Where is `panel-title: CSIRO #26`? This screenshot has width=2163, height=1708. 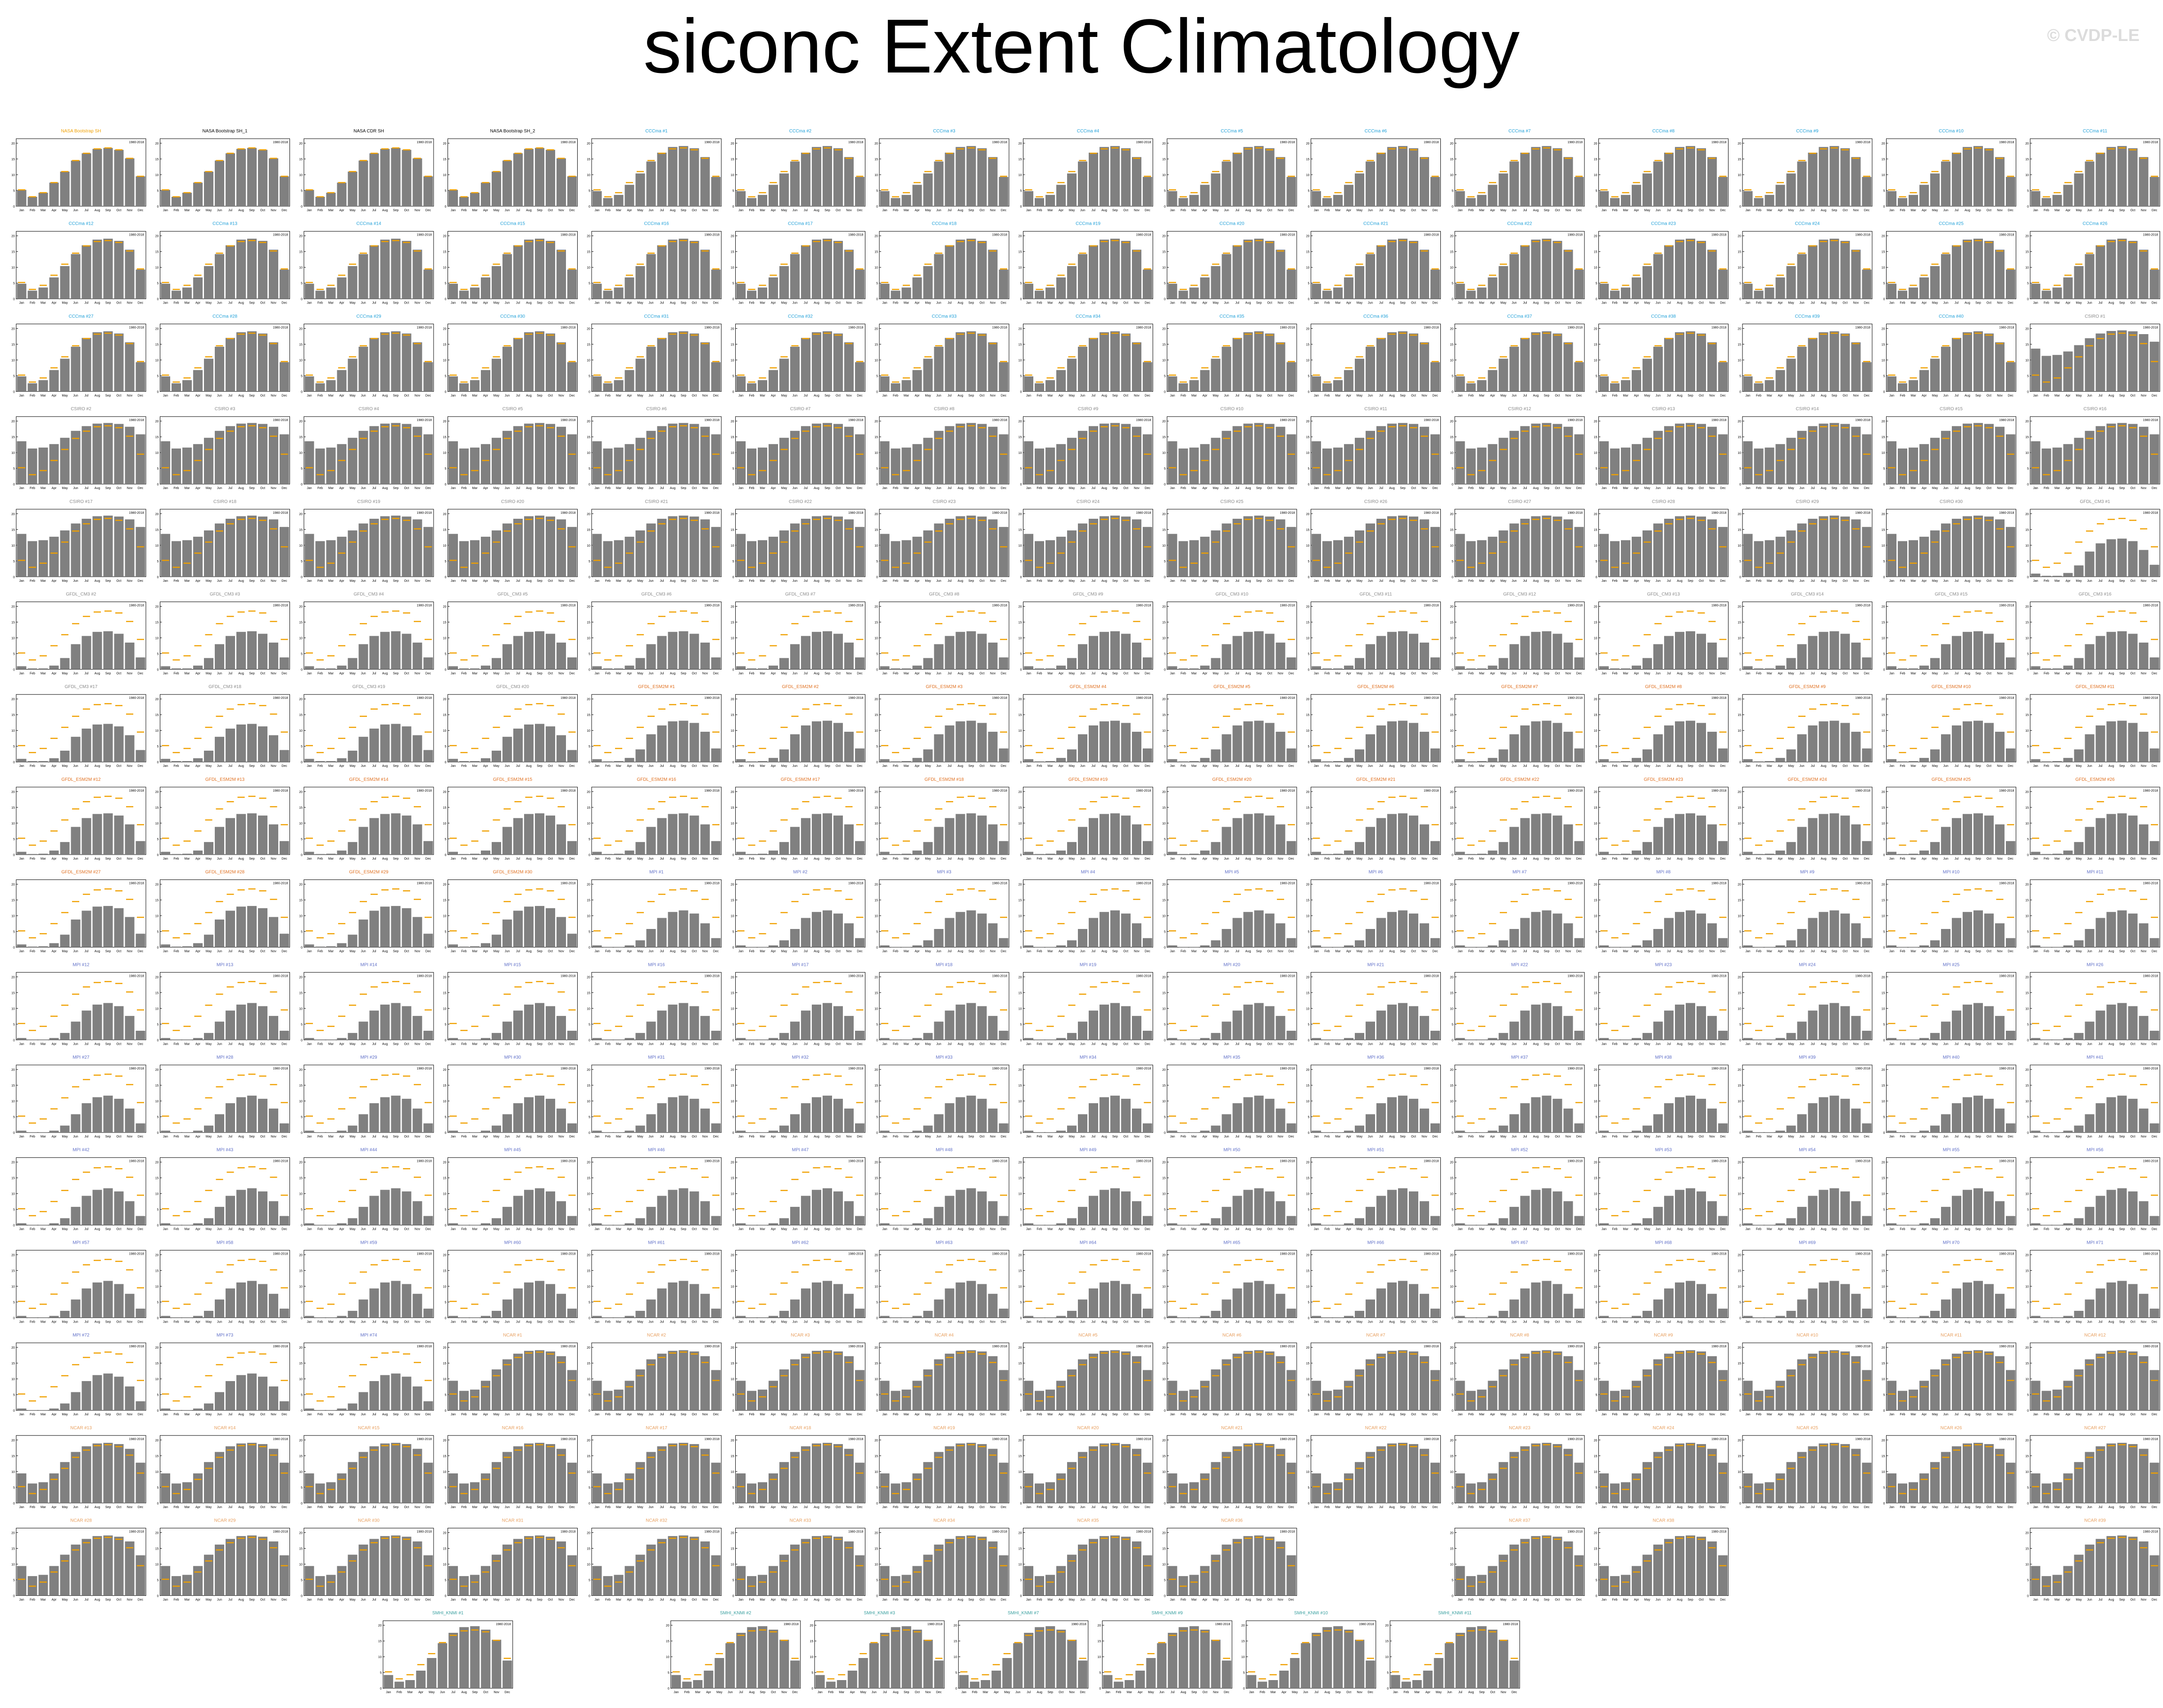
panel-title: CSIRO #26 is located at coordinates (1376, 501).